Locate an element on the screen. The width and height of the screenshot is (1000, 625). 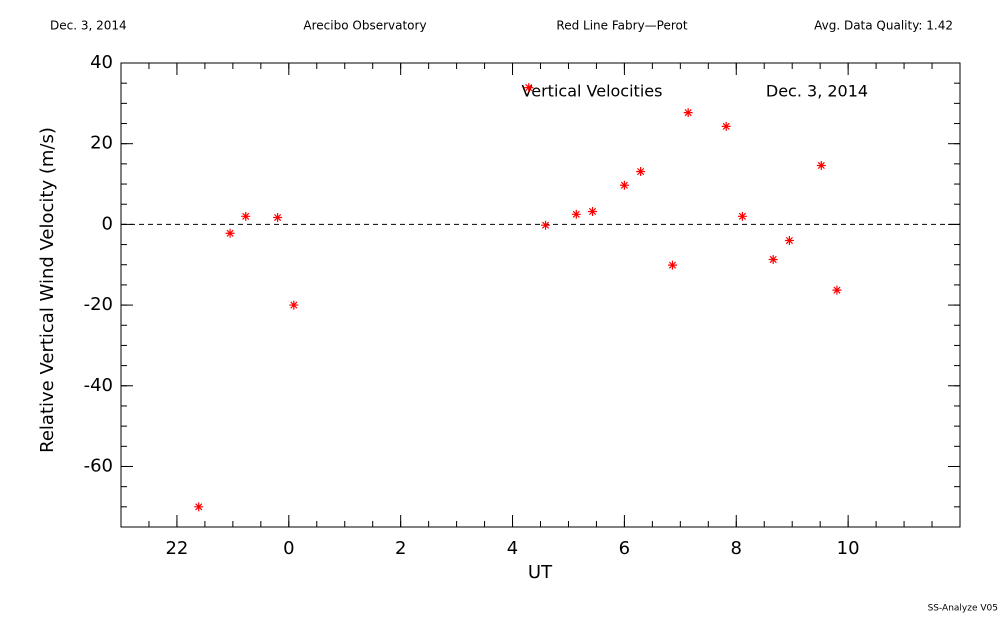
y-tick-label: -40 is located at coordinates (98, 385).